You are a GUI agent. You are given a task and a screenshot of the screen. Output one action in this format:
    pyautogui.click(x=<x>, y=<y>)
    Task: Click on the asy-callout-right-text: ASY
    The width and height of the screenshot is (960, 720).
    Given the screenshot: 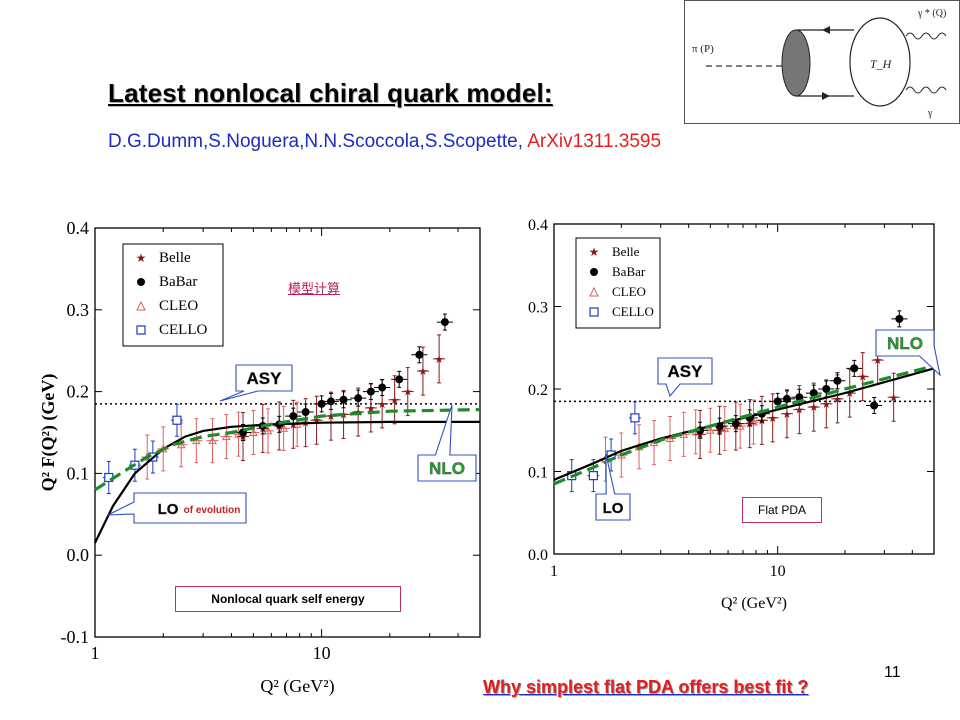 What is the action you would take?
    pyautogui.click(x=686, y=371)
    